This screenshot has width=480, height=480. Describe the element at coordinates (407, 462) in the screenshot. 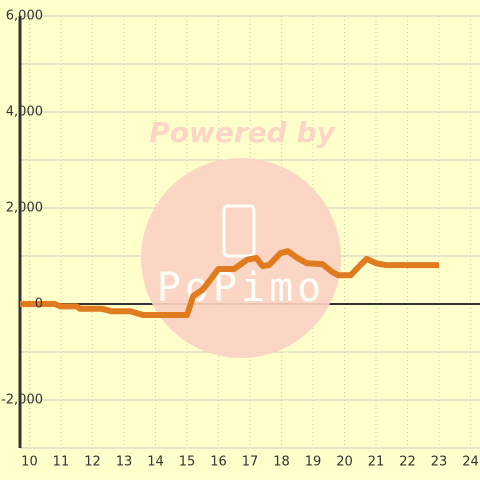

I see `x-tick-label: 22` at that location.